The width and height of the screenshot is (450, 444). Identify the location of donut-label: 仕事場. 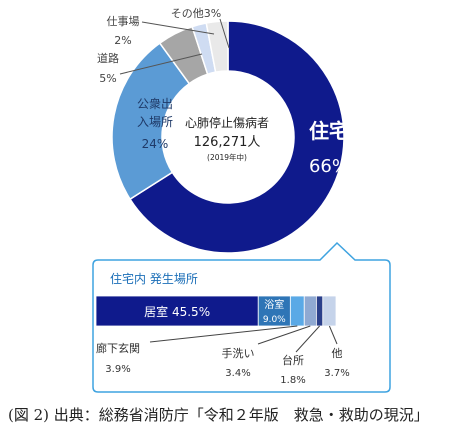
(123, 21).